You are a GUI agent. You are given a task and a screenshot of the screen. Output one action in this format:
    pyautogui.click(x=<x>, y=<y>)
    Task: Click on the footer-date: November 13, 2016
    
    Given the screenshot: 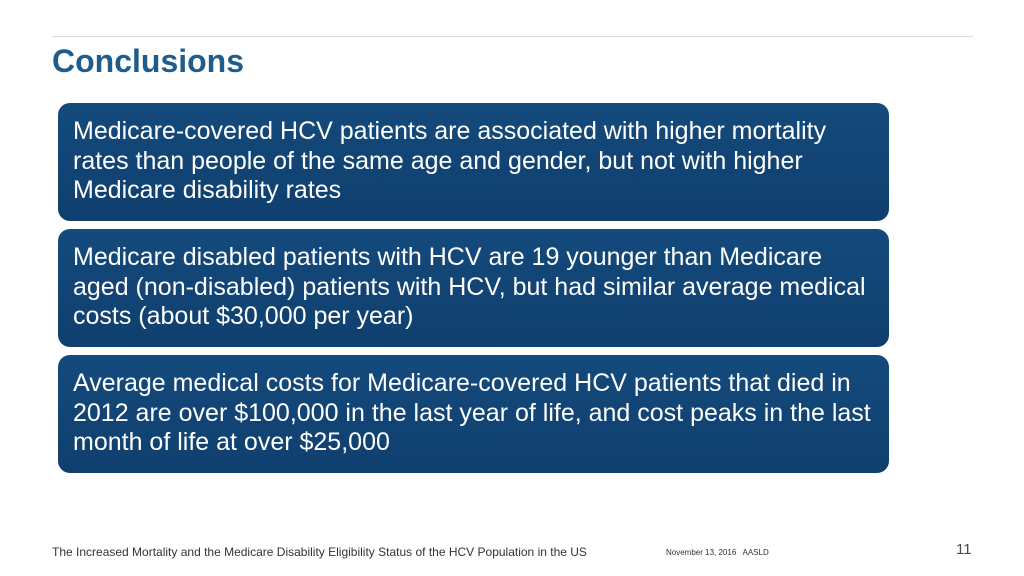 What is the action you would take?
    pyautogui.click(x=701, y=552)
    